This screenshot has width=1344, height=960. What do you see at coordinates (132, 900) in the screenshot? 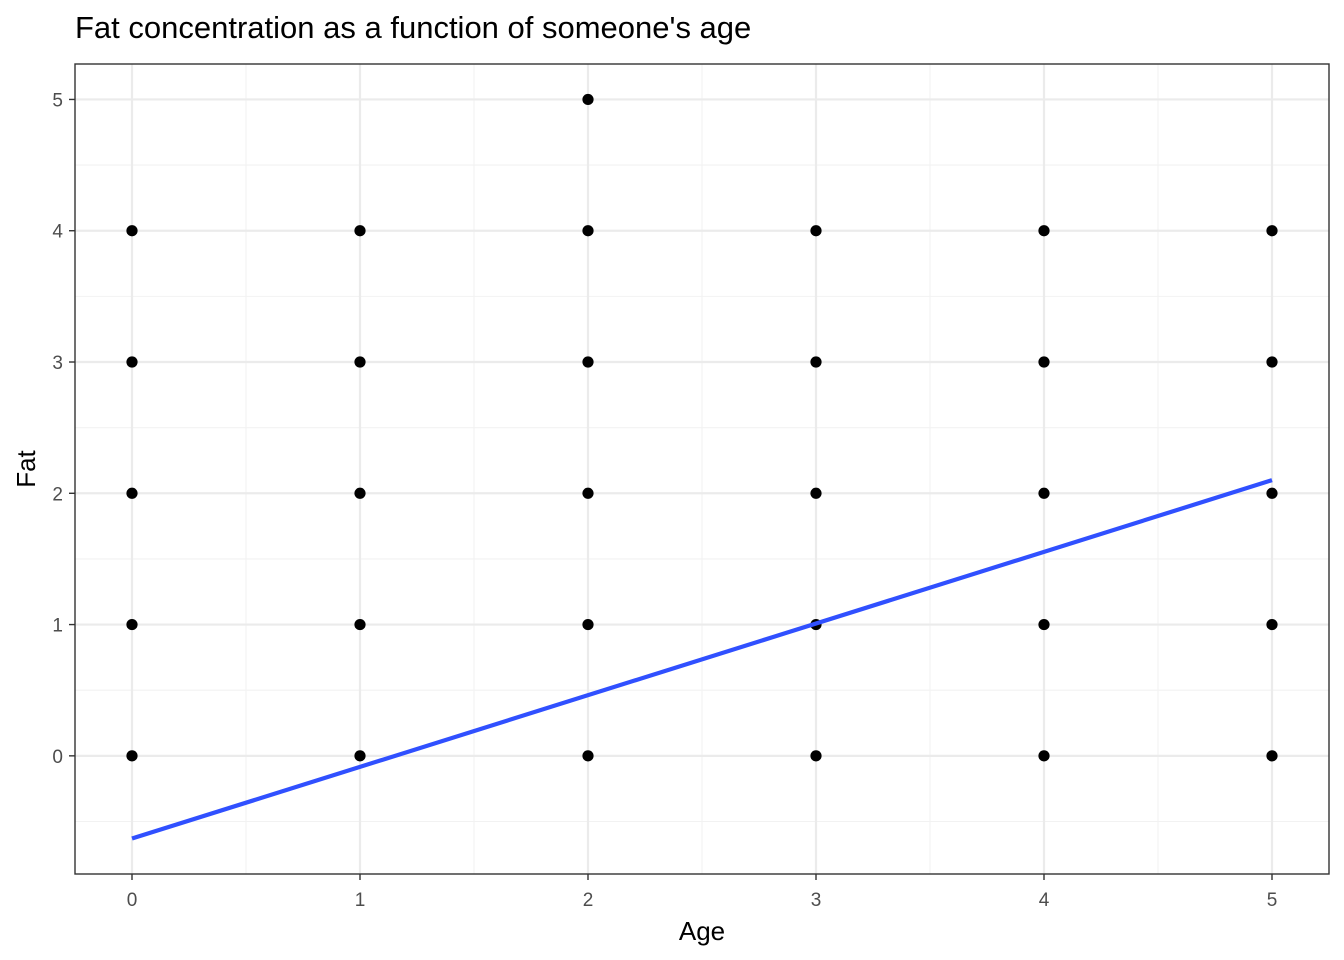
I see `x-tick-label: 0` at bounding box center [132, 900].